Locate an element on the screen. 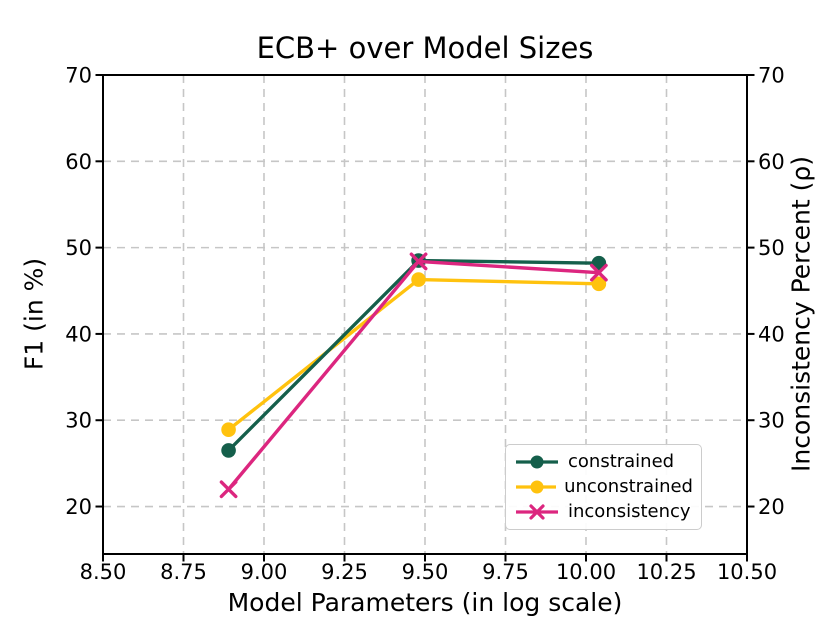  y-tick-label-left: 40 is located at coordinates (78, 334).